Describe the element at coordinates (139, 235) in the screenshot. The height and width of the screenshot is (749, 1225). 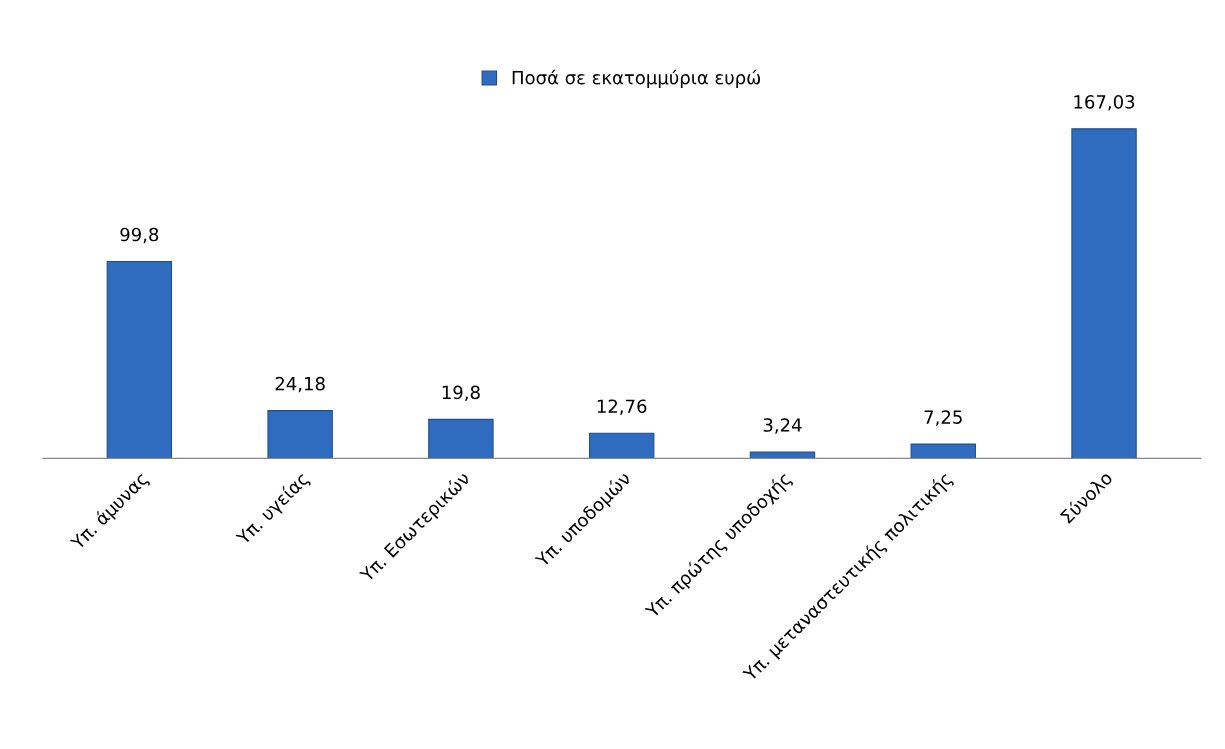
I see `data-label: 99,8` at that location.